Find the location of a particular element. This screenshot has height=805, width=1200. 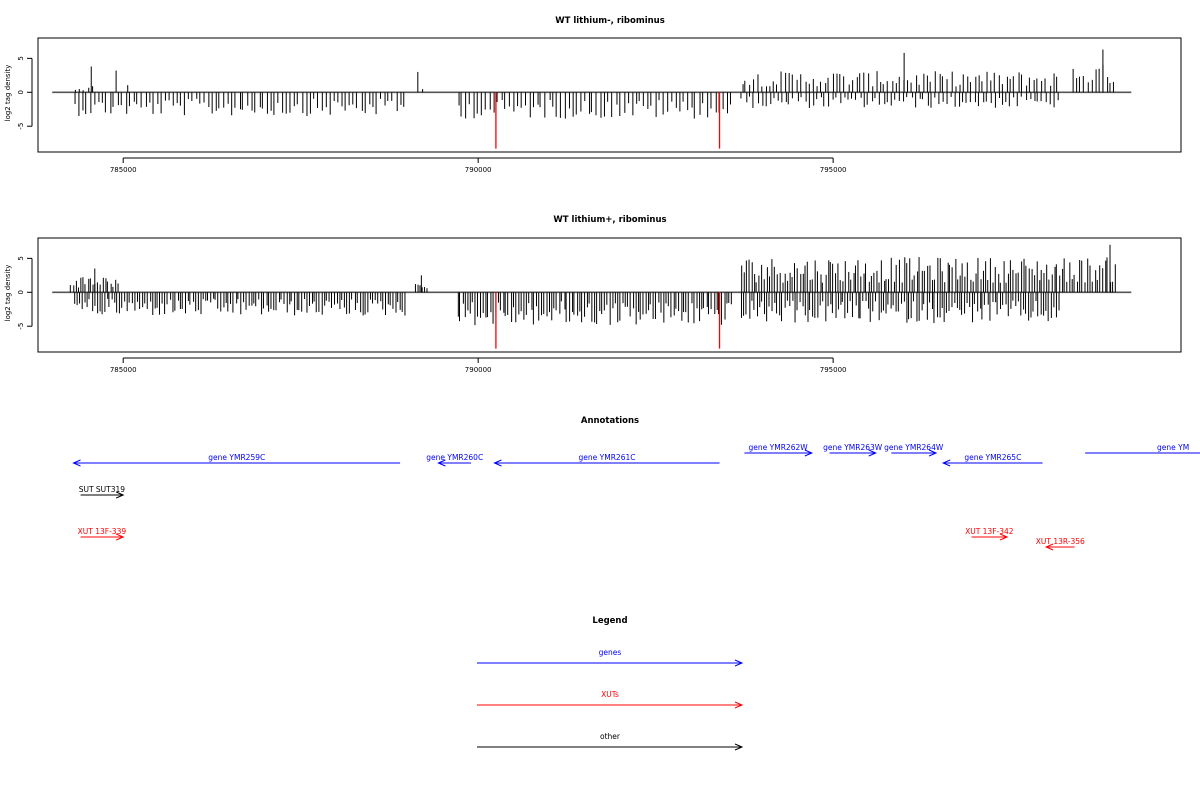

panel-title: WT lithium-, ribominus is located at coordinates (610, 21).